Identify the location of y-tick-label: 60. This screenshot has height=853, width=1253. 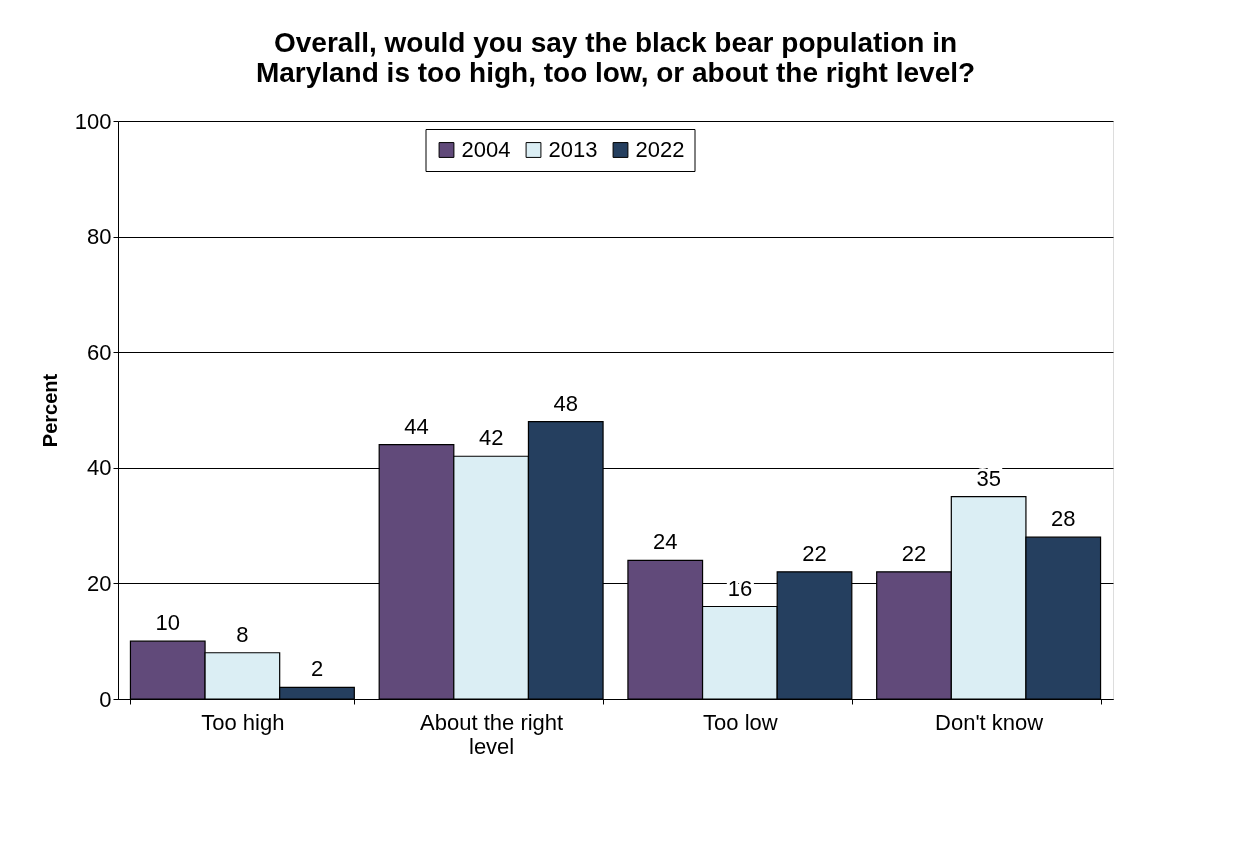
(99, 352).